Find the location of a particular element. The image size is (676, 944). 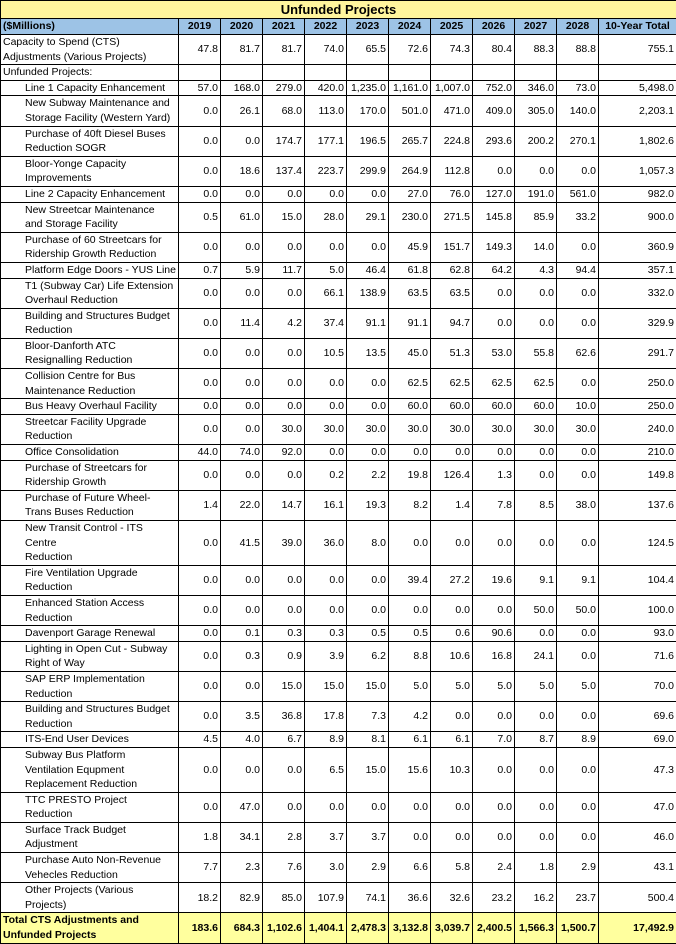

value-cell-2023: 1,235.0 is located at coordinates (368, 88).